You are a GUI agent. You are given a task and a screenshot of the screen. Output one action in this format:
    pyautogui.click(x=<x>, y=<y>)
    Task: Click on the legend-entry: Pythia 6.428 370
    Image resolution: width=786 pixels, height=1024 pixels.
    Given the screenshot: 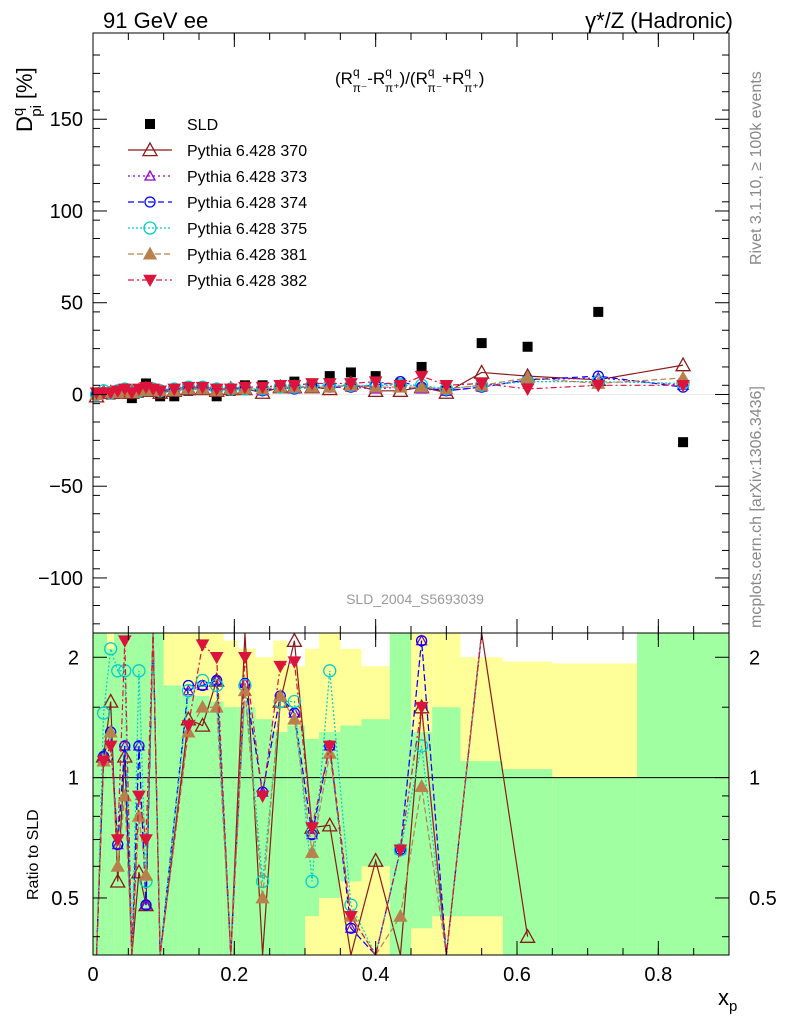 What is the action you would take?
    pyautogui.click(x=217, y=150)
    